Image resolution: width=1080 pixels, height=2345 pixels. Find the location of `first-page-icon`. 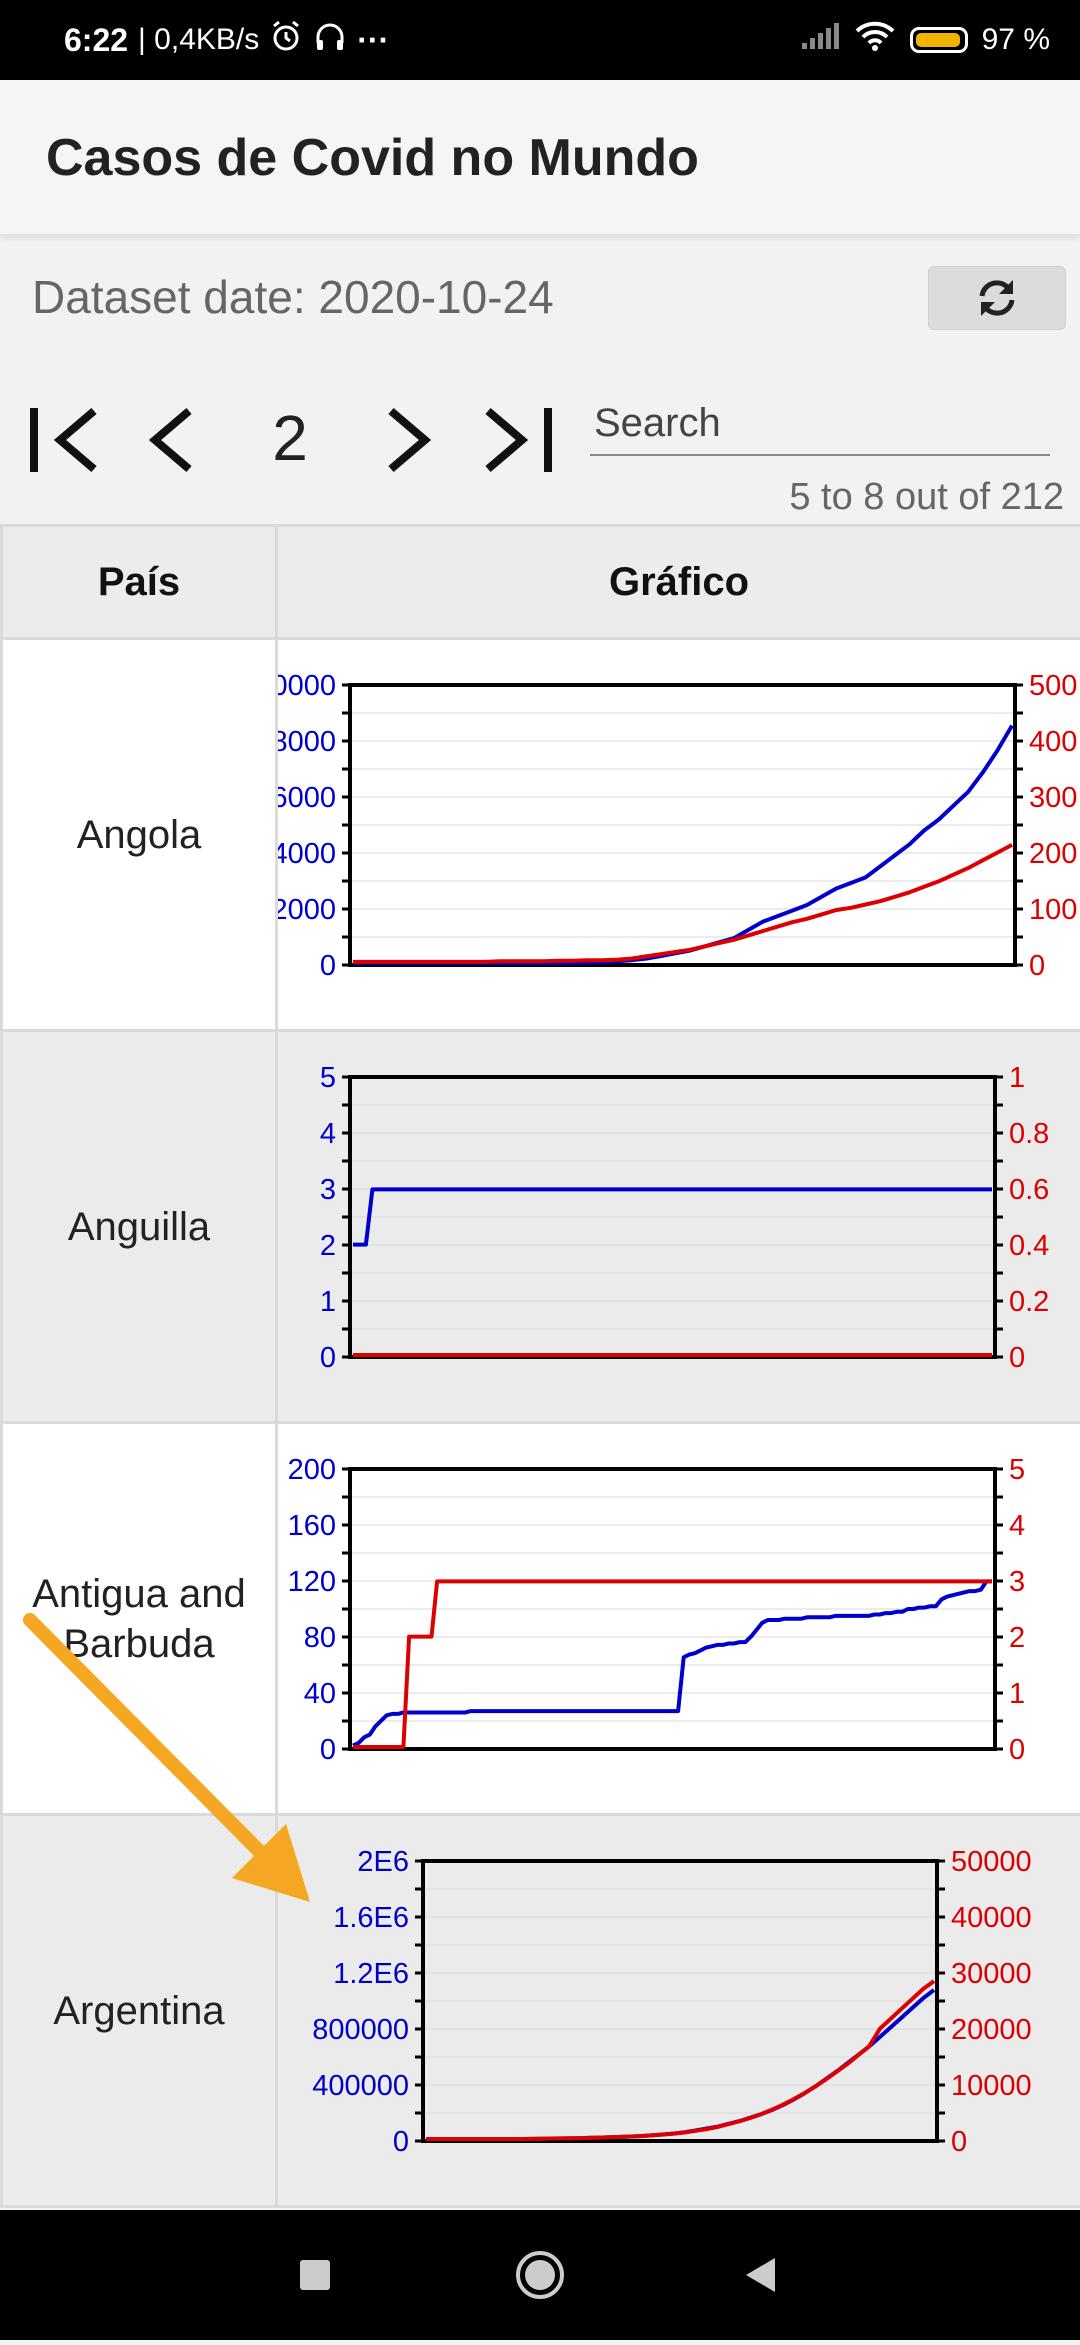

first-page-icon is located at coordinates (64, 440).